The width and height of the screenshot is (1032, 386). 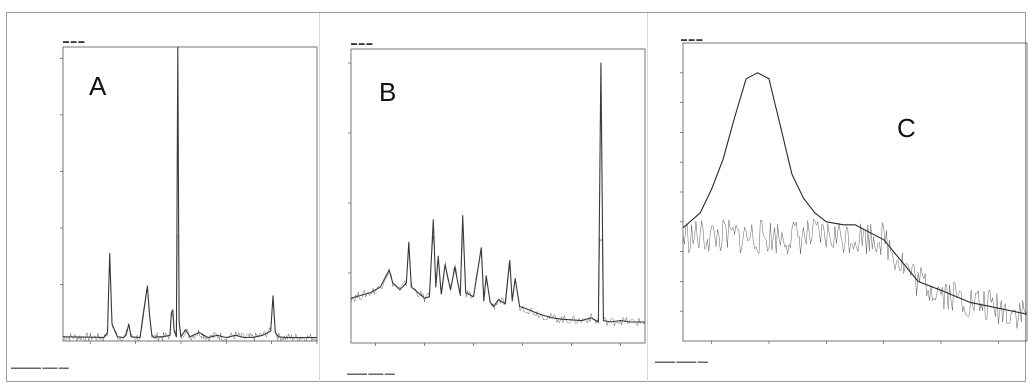 I want to click on panel-c-footer: ▬▬▬▬ ▬▬▬▬ ▬▬, so click(x=681, y=362).